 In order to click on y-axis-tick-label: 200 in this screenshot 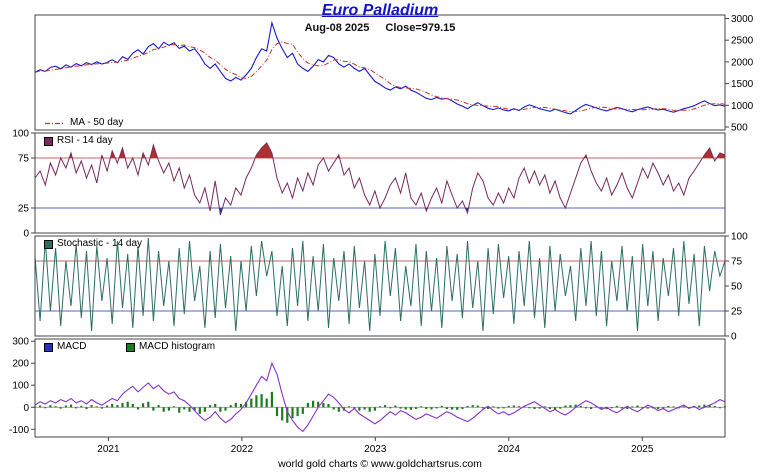, I will do `click(20, 364)`.